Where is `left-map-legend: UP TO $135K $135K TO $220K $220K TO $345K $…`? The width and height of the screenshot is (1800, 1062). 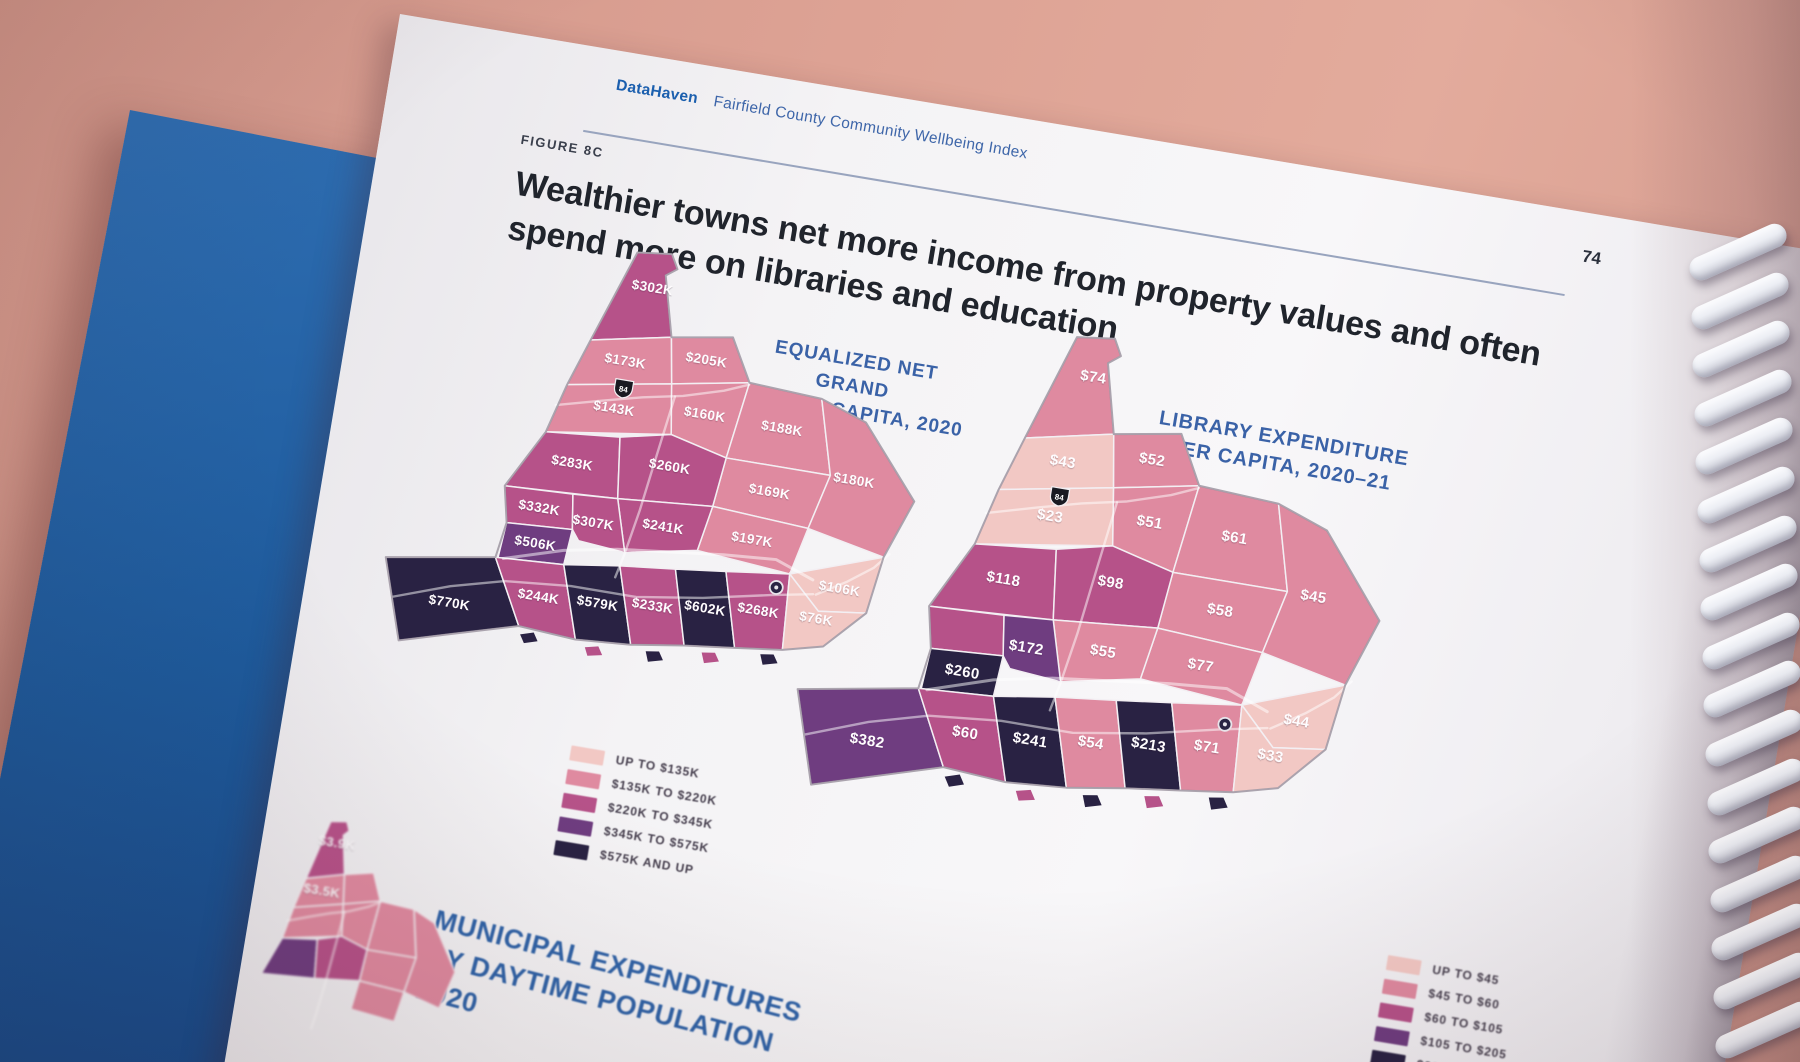
left-map-legend: UP TO $135K $135K TO $220K $220K TO $345K $… is located at coordinates (638, 812).